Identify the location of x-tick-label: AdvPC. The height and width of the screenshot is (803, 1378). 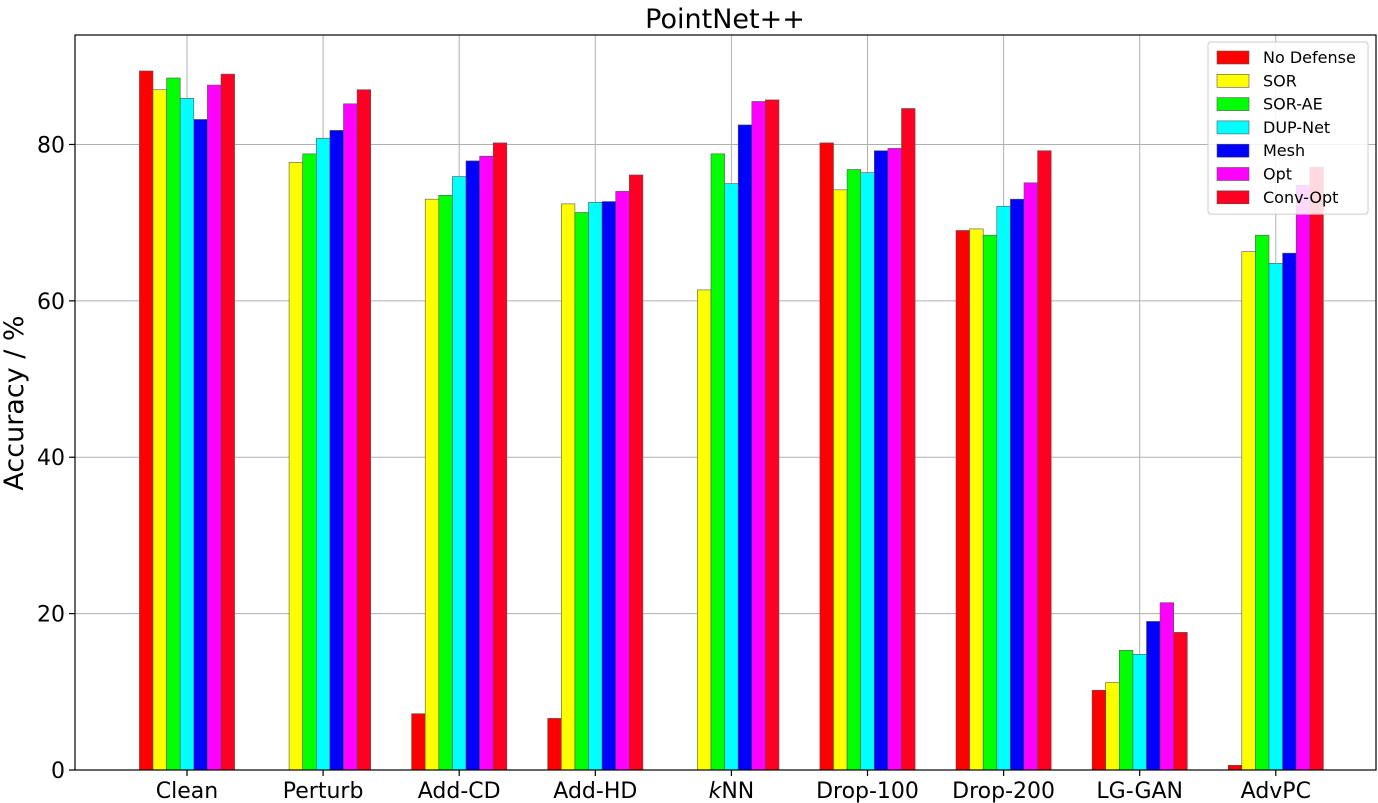
(1276, 791).